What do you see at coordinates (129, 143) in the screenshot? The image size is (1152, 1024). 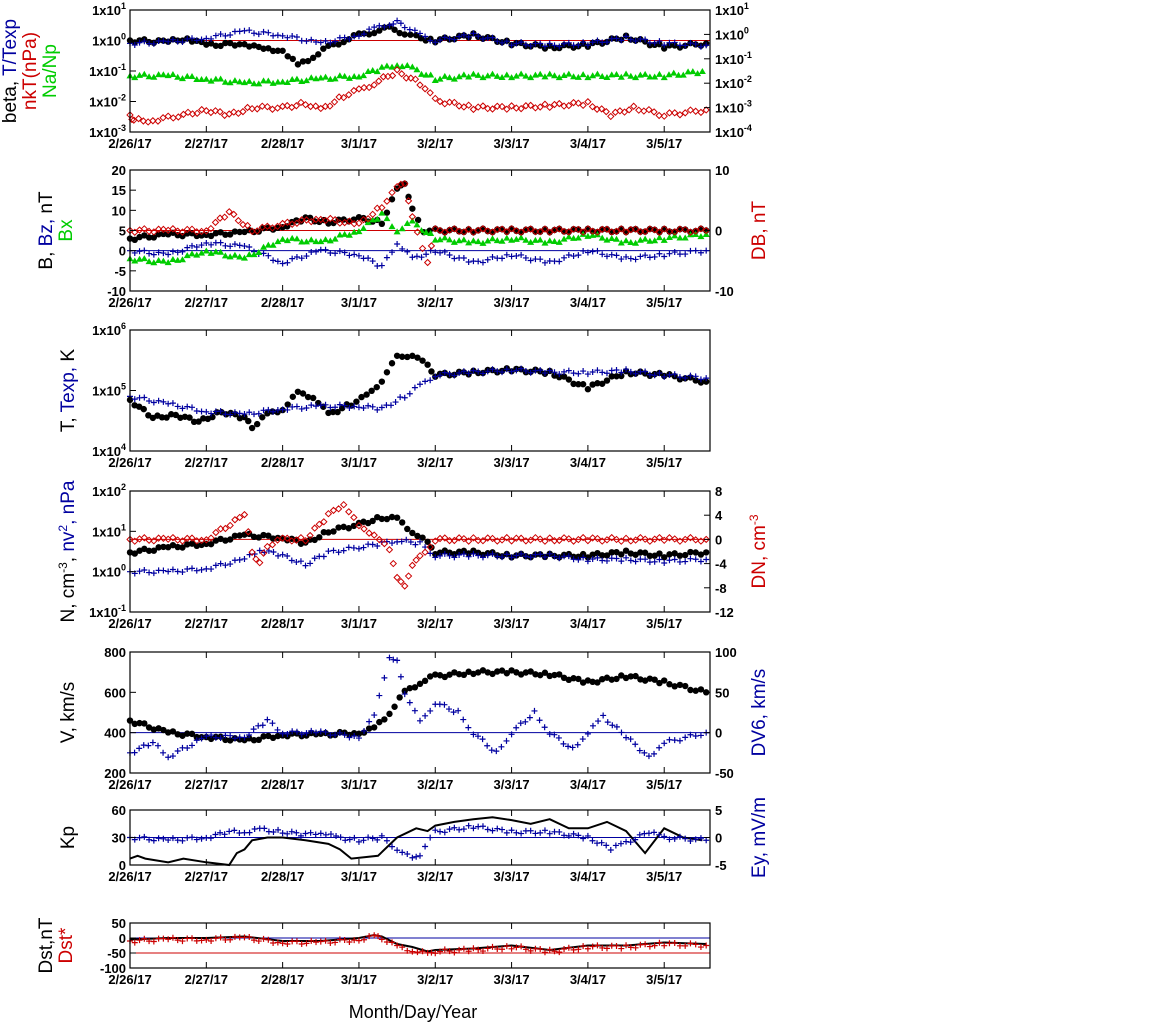 I see `x-tick-label: 2/26/17` at bounding box center [129, 143].